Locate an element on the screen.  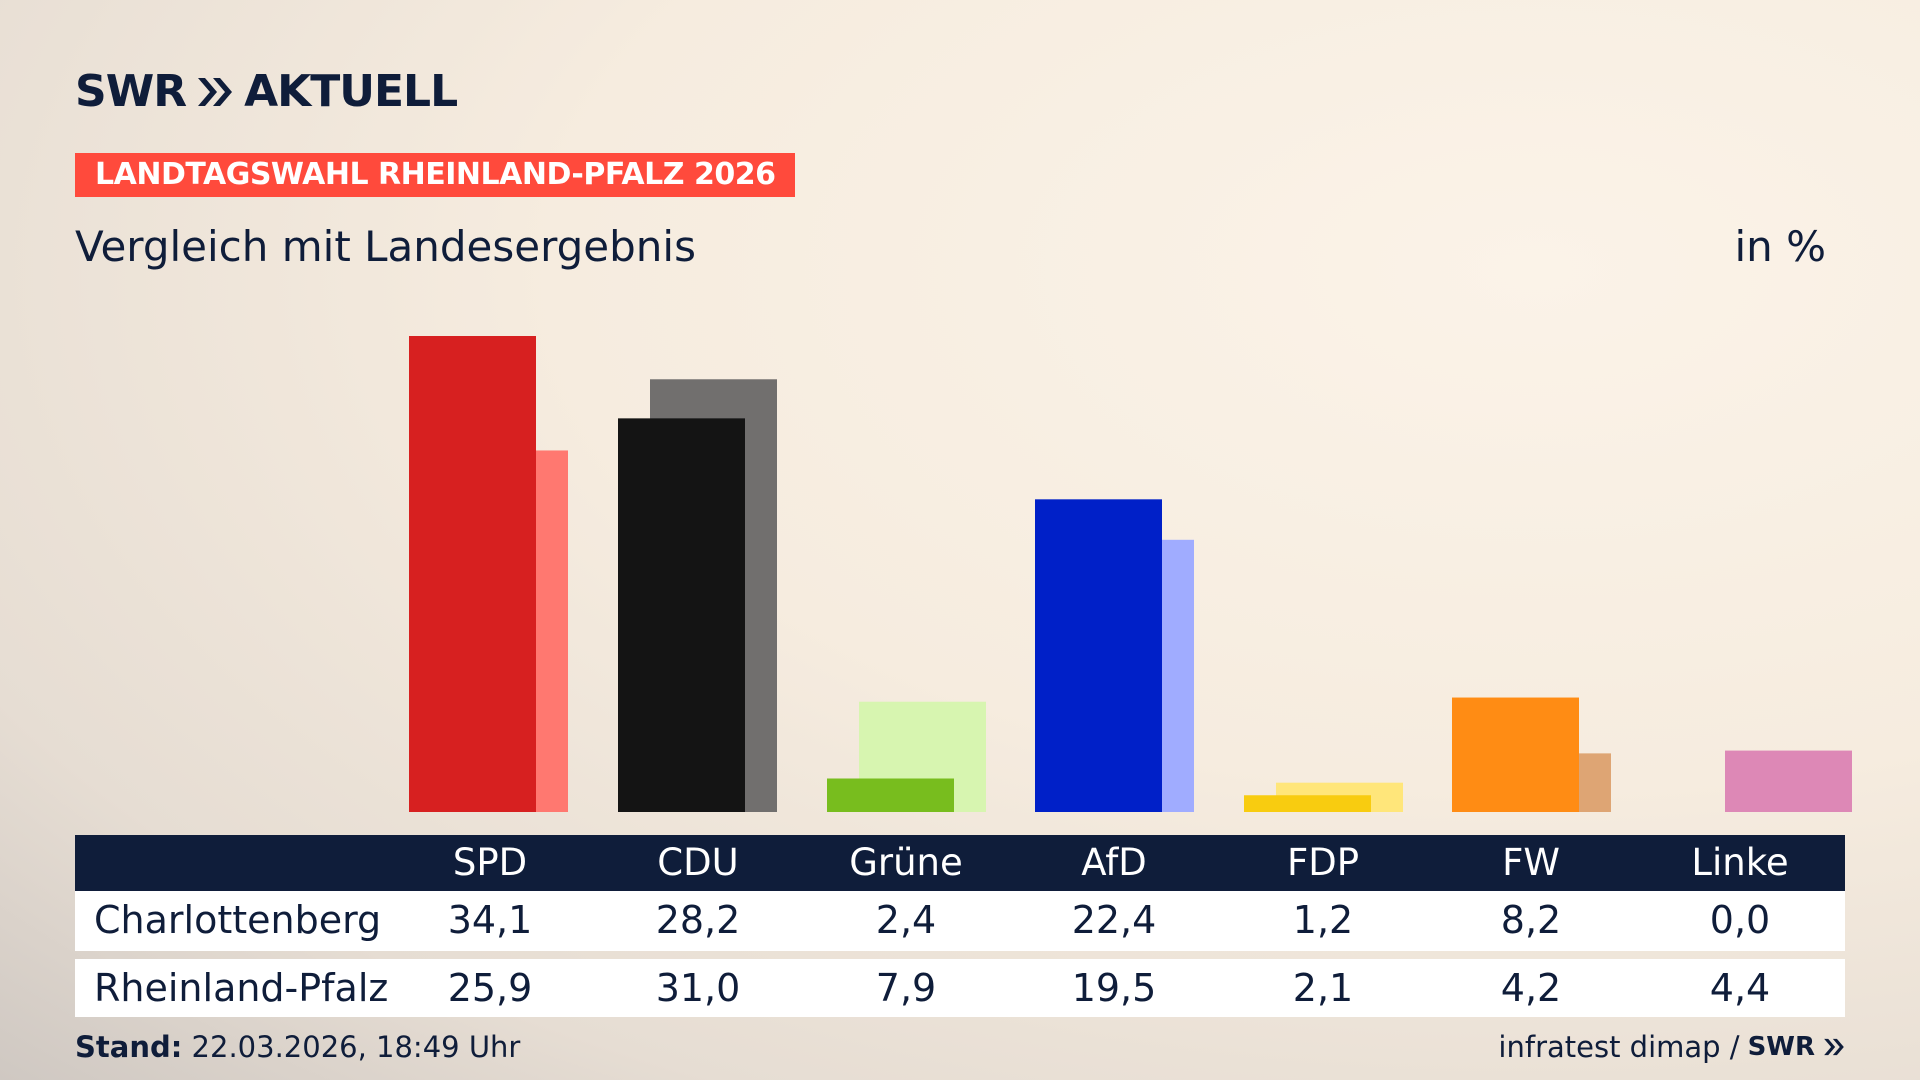
source-text: infratest dimap / is located at coordinates (1619, 1047).